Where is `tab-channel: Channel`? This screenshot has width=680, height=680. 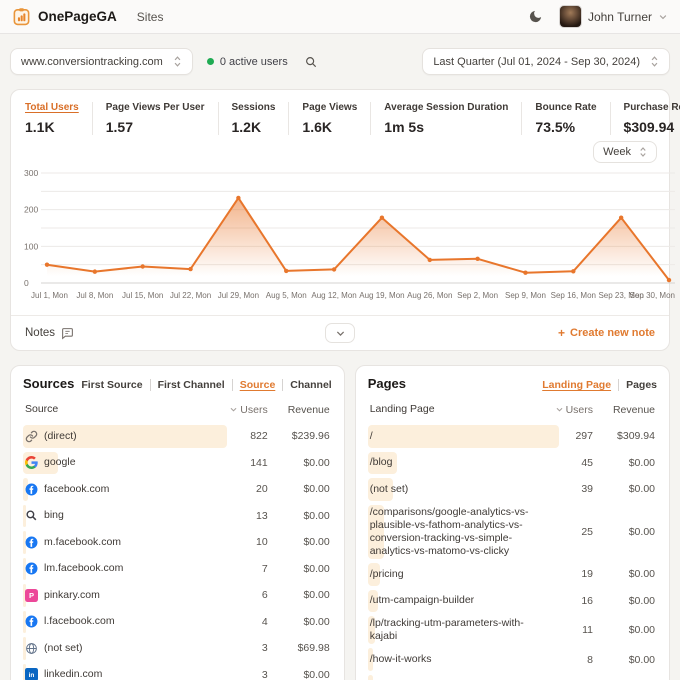 tab-channel: Channel is located at coordinates (311, 385).